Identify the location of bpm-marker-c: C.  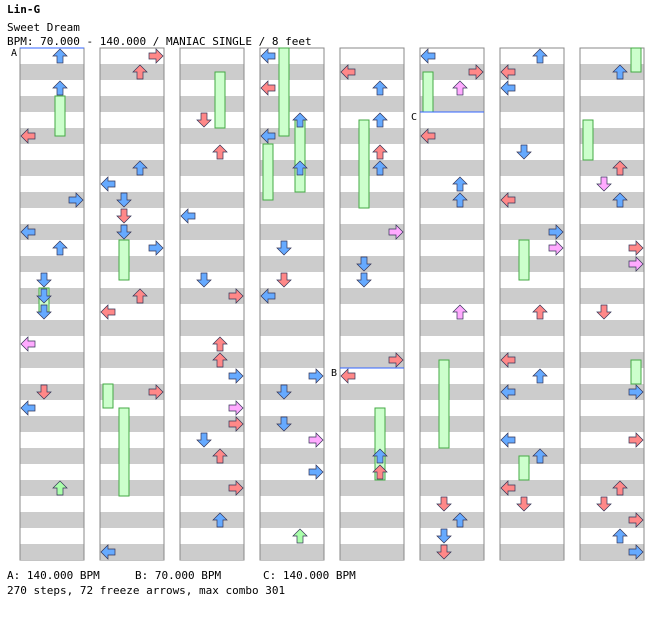
(414, 117).